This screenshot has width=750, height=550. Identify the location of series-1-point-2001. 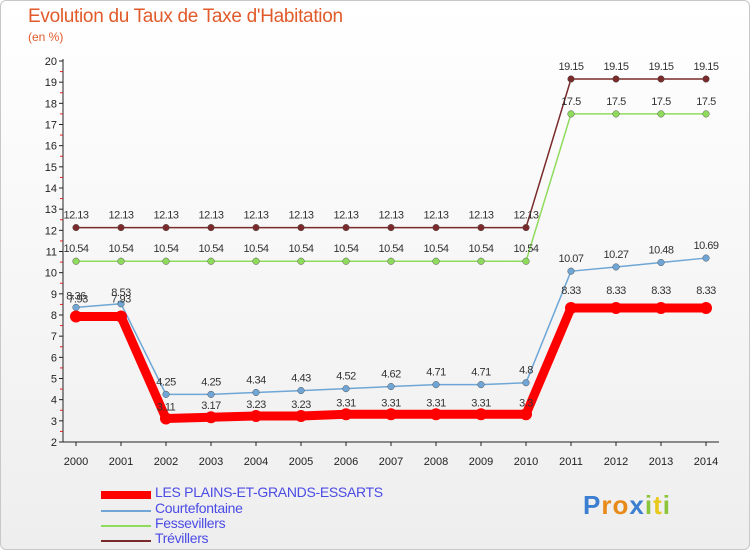
(121, 304).